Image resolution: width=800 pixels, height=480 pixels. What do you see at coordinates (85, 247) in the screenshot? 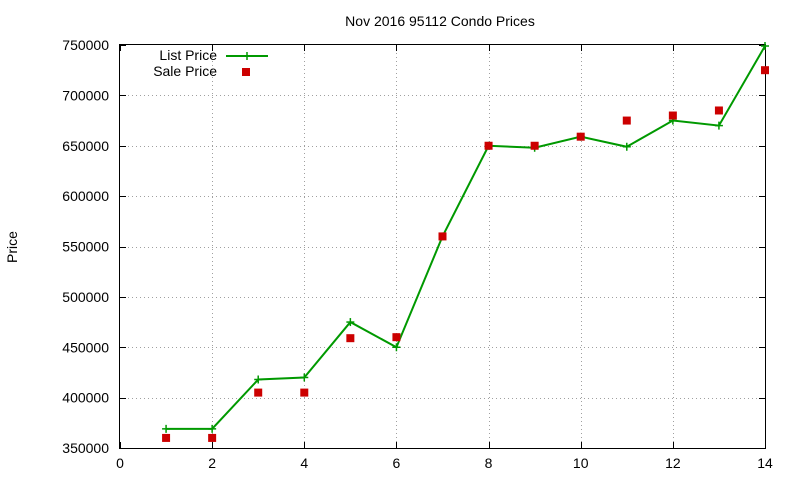
I see `y-tick-label: 550000` at bounding box center [85, 247].